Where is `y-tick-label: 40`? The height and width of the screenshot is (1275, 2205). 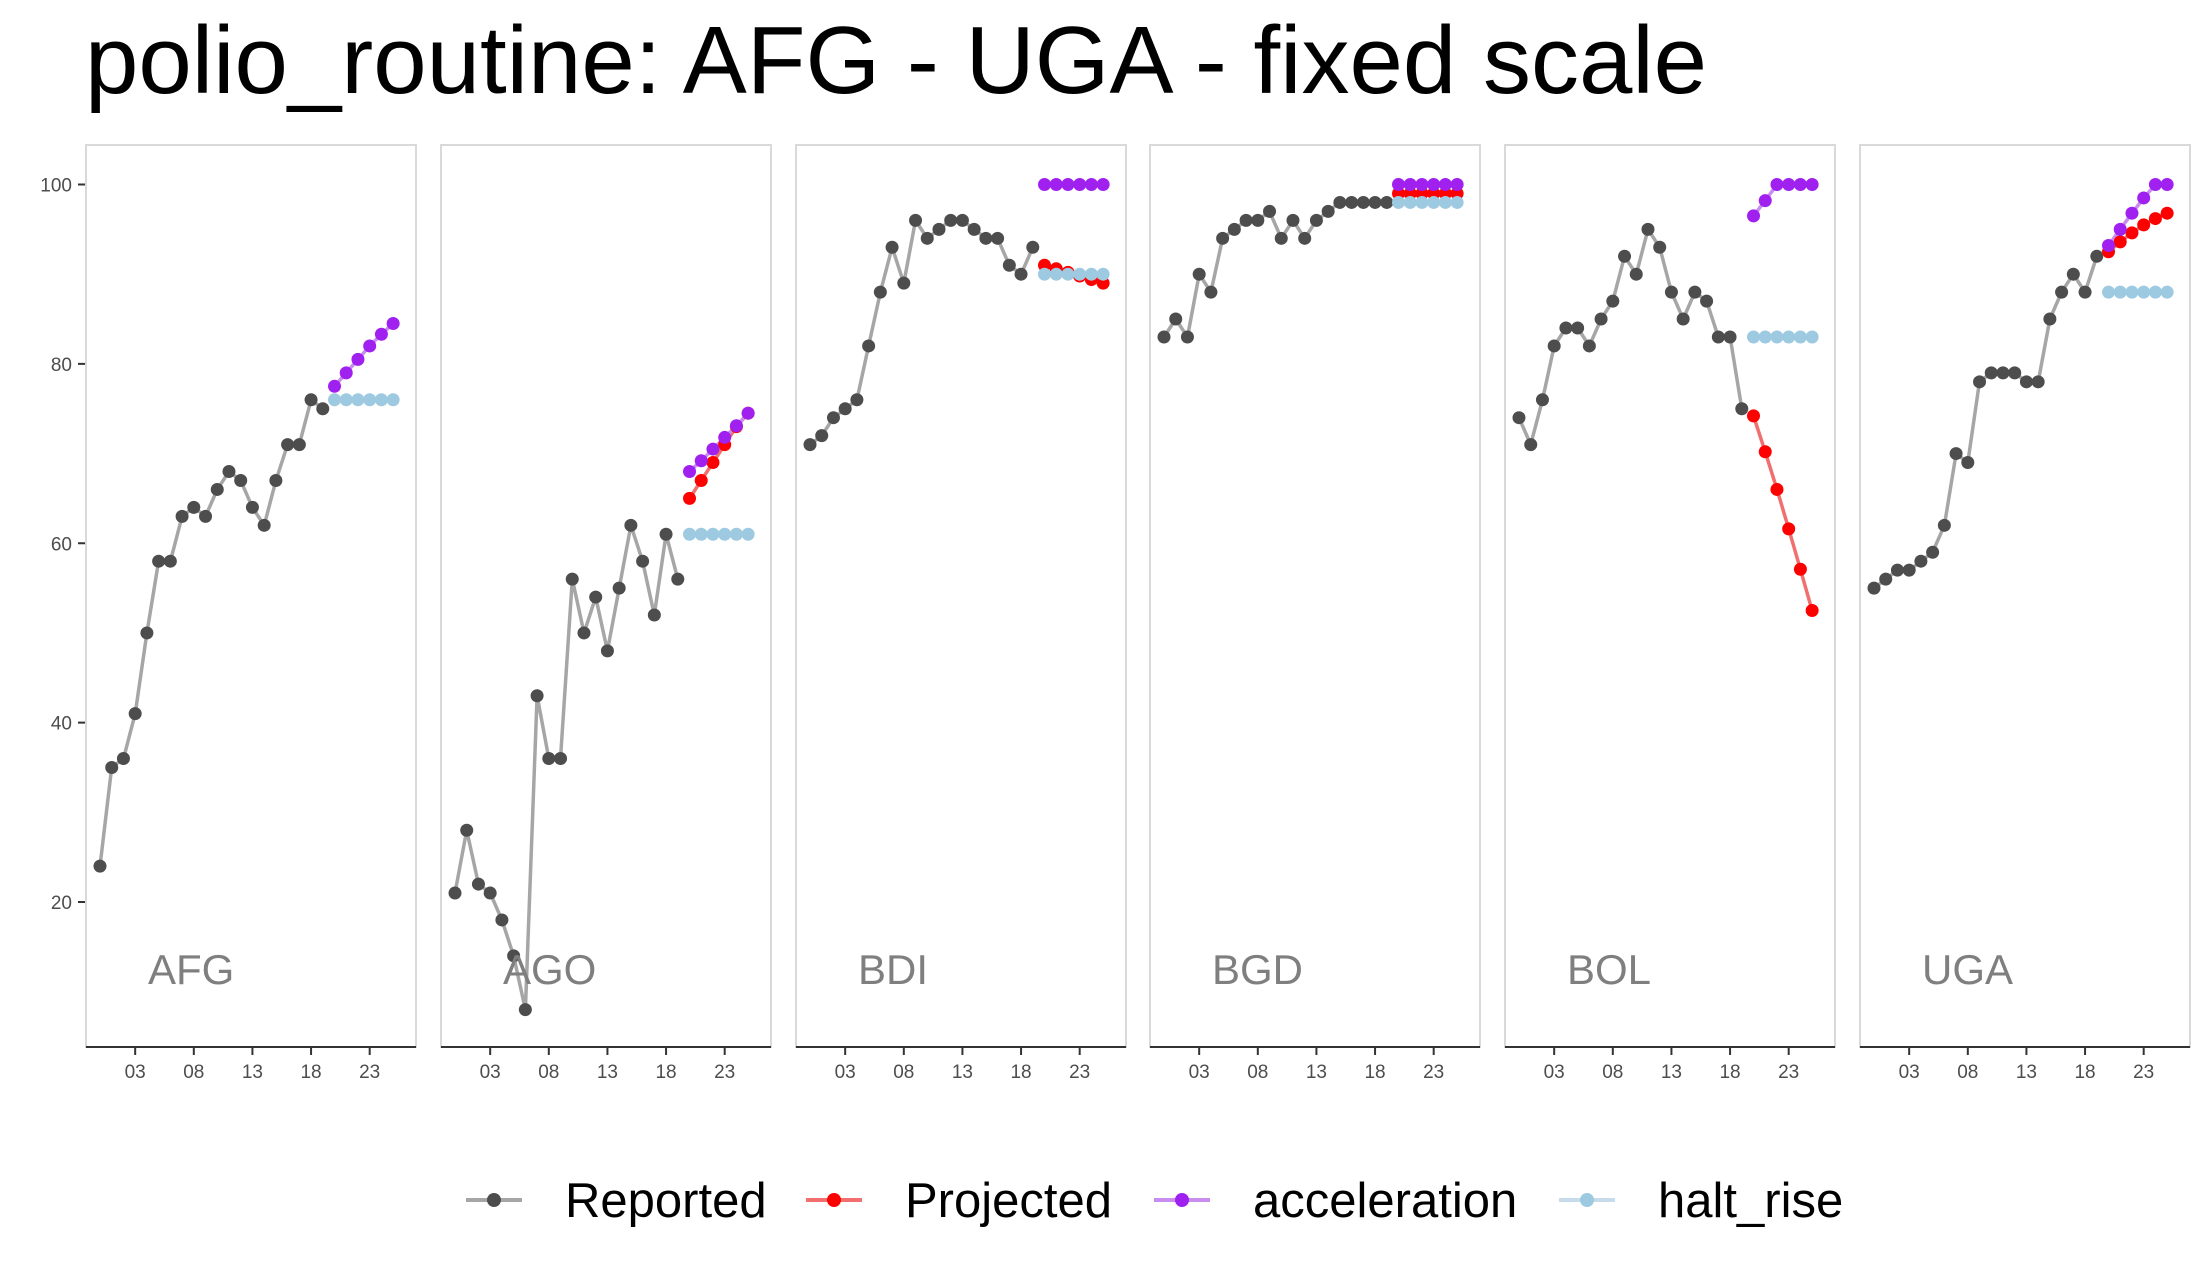 y-tick-label: 40 is located at coordinates (61, 724).